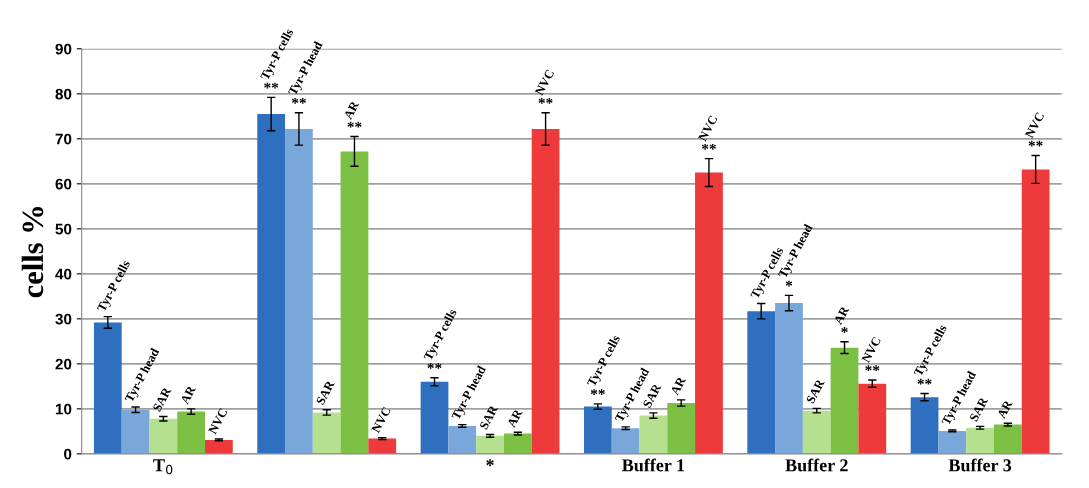  What do you see at coordinates (63, 139) in the screenshot?
I see `y-tick-label: 70` at bounding box center [63, 139].